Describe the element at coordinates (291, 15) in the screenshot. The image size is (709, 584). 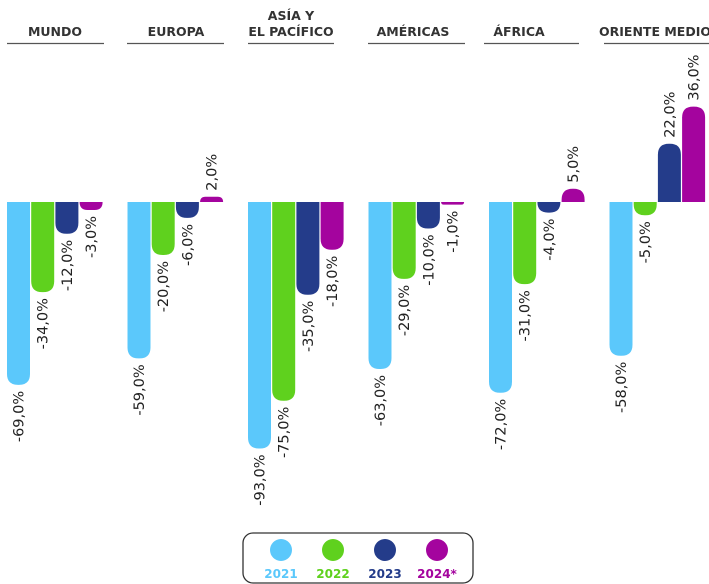
I see `region-label: ASÍA Y` at that location.